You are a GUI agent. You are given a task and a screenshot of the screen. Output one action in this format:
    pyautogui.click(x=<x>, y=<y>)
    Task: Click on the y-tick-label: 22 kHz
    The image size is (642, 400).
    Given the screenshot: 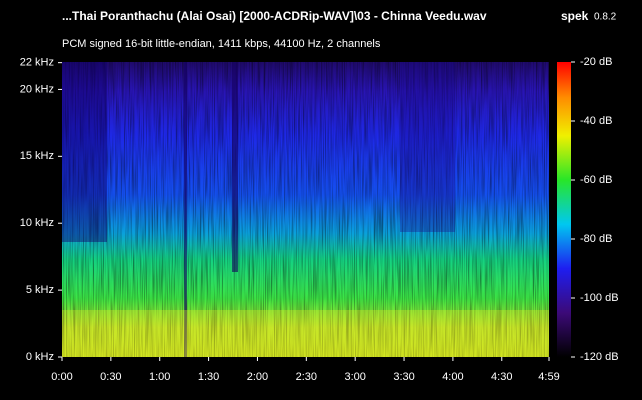 What is the action you would take?
    pyautogui.click(x=37, y=63)
    